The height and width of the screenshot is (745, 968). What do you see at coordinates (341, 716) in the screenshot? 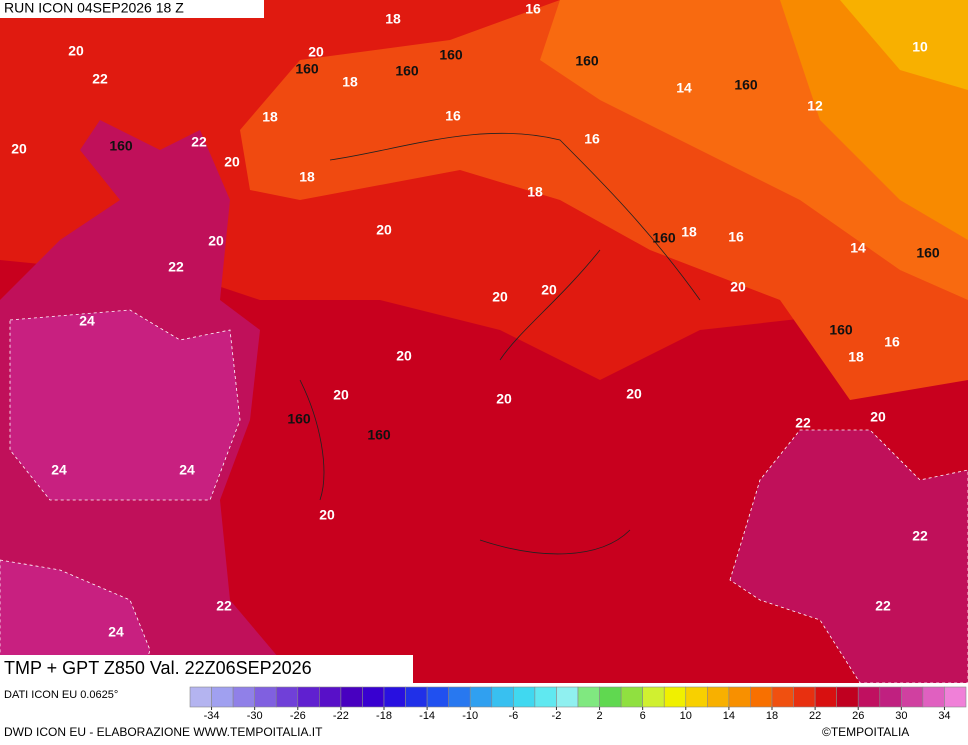
I see `colorbar-tick-label: -22` at bounding box center [341, 716].